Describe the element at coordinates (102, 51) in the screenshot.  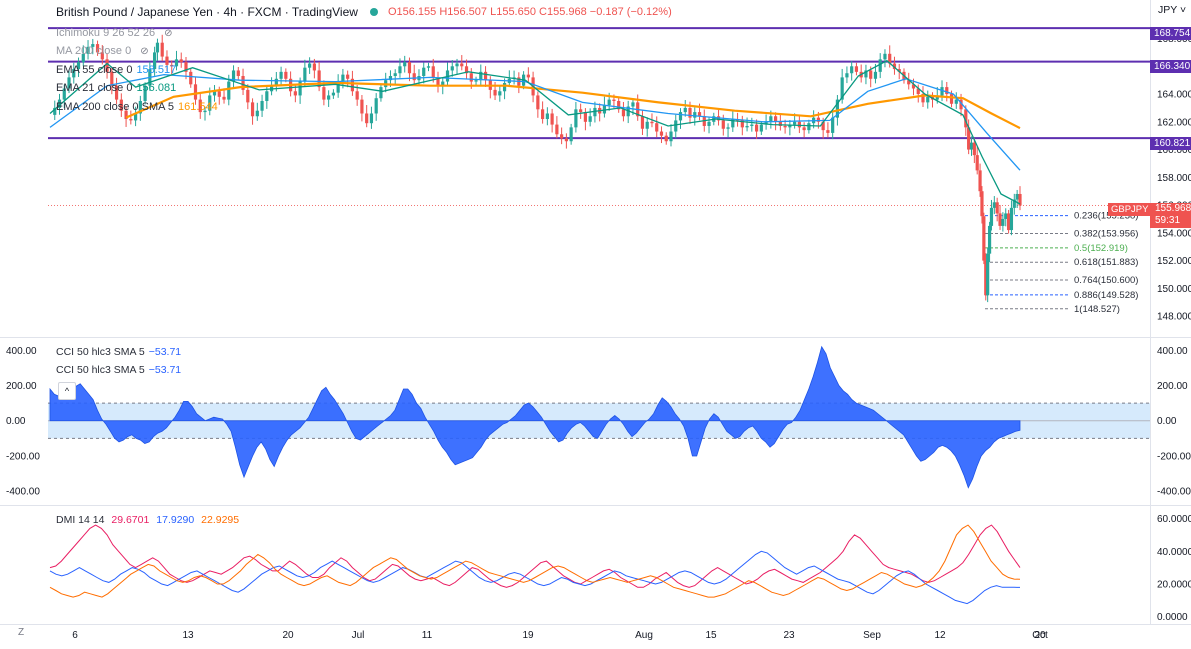
I see `legend-ma200: MA 200 close 0 ⊘` at that location.